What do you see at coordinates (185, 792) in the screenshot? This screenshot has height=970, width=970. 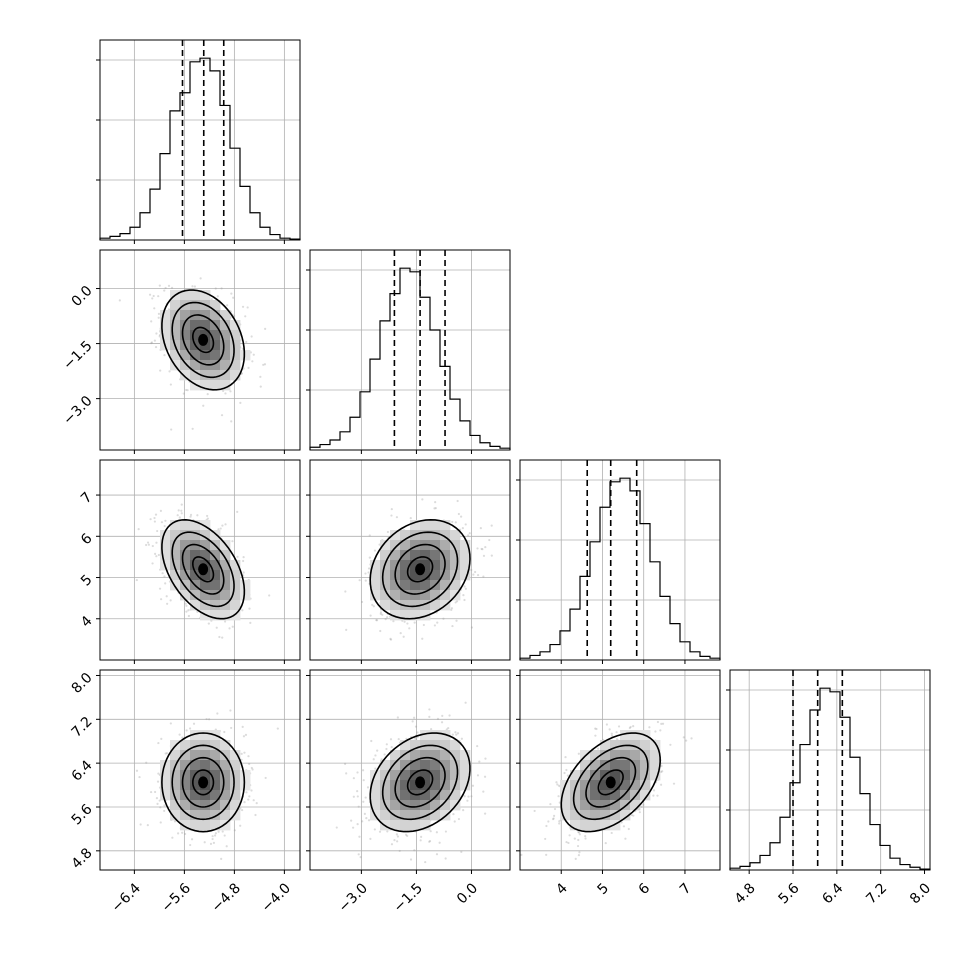 I see `panel-3-0: 4.85.66.47.28.0−6.4 −5.6 −4.8 −4.0` at bounding box center [185, 792].